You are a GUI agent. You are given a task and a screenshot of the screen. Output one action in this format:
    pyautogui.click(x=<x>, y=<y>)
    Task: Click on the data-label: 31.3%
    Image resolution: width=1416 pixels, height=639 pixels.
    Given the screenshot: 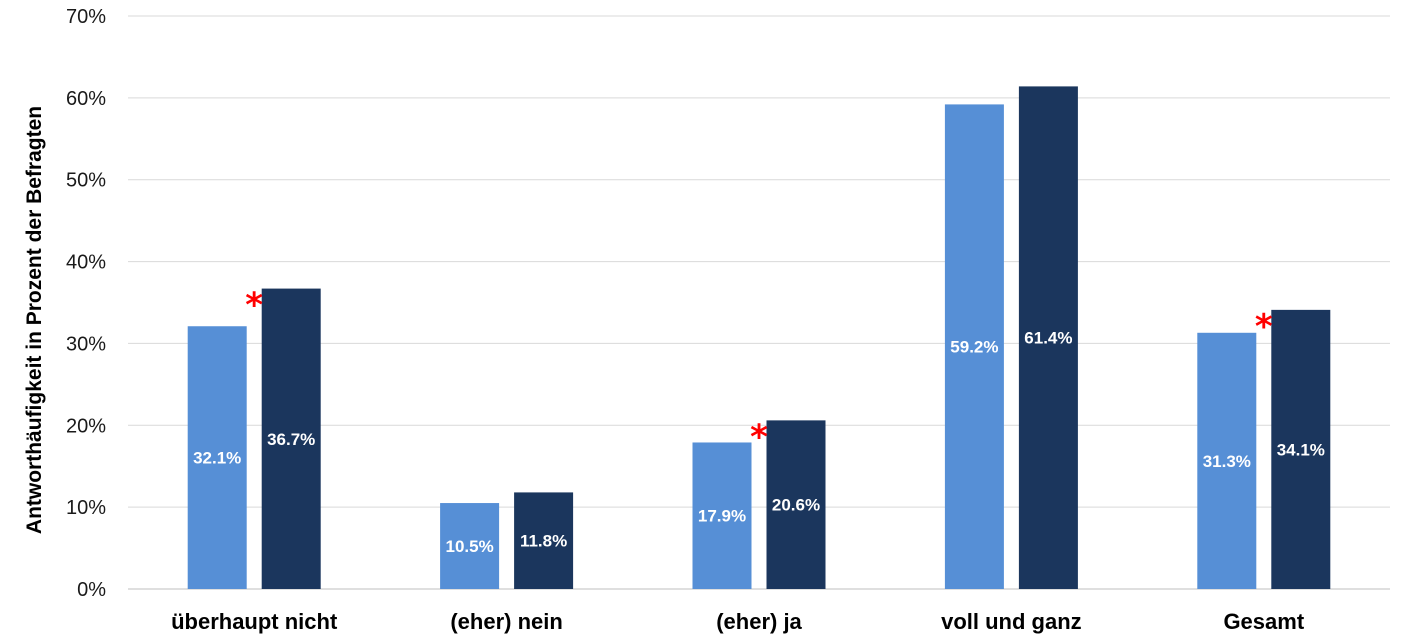 What is the action you would take?
    pyautogui.click(x=1227, y=461)
    